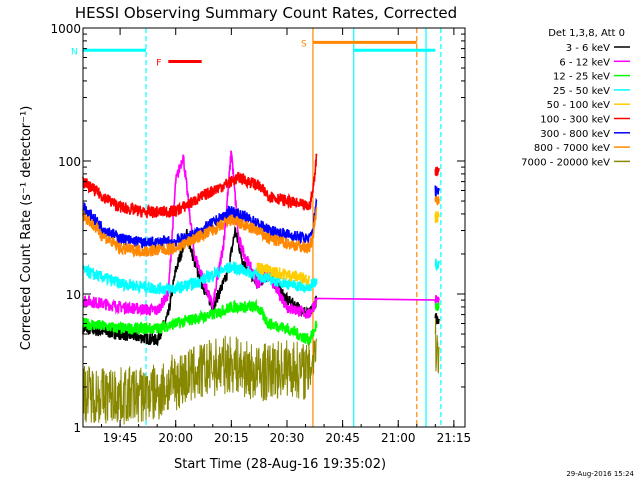 This screenshot has height=480, width=640. Describe the element at coordinates (26, 228) in the screenshot. I see `y-axis-label: Corrected Count Rate (s⁻¹ detector⁻¹)` at that location.